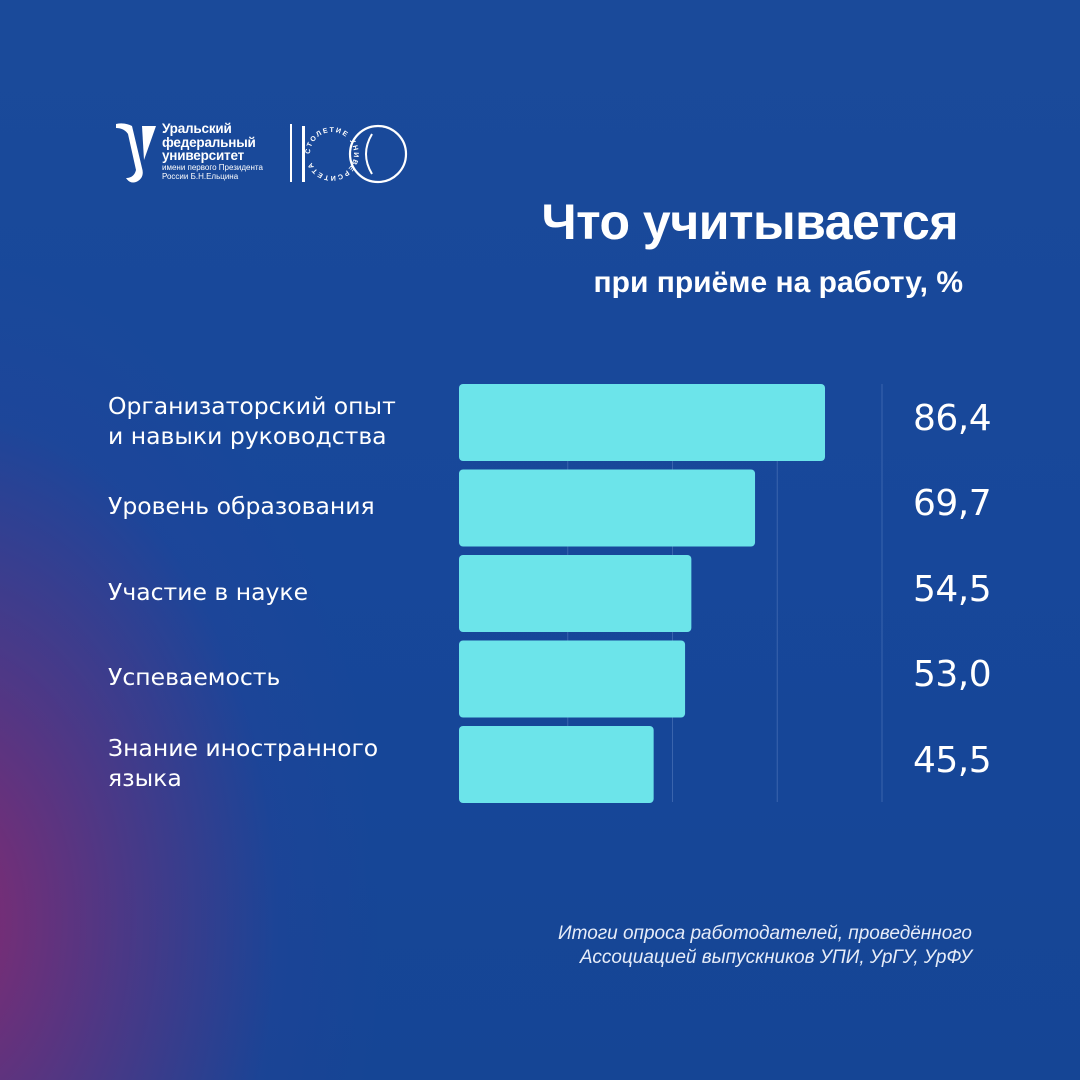 This screenshot has width=1080, height=1080. Describe the element at coordinates (369, 154) in the screenshot. I see `centenary-arc` at that location.